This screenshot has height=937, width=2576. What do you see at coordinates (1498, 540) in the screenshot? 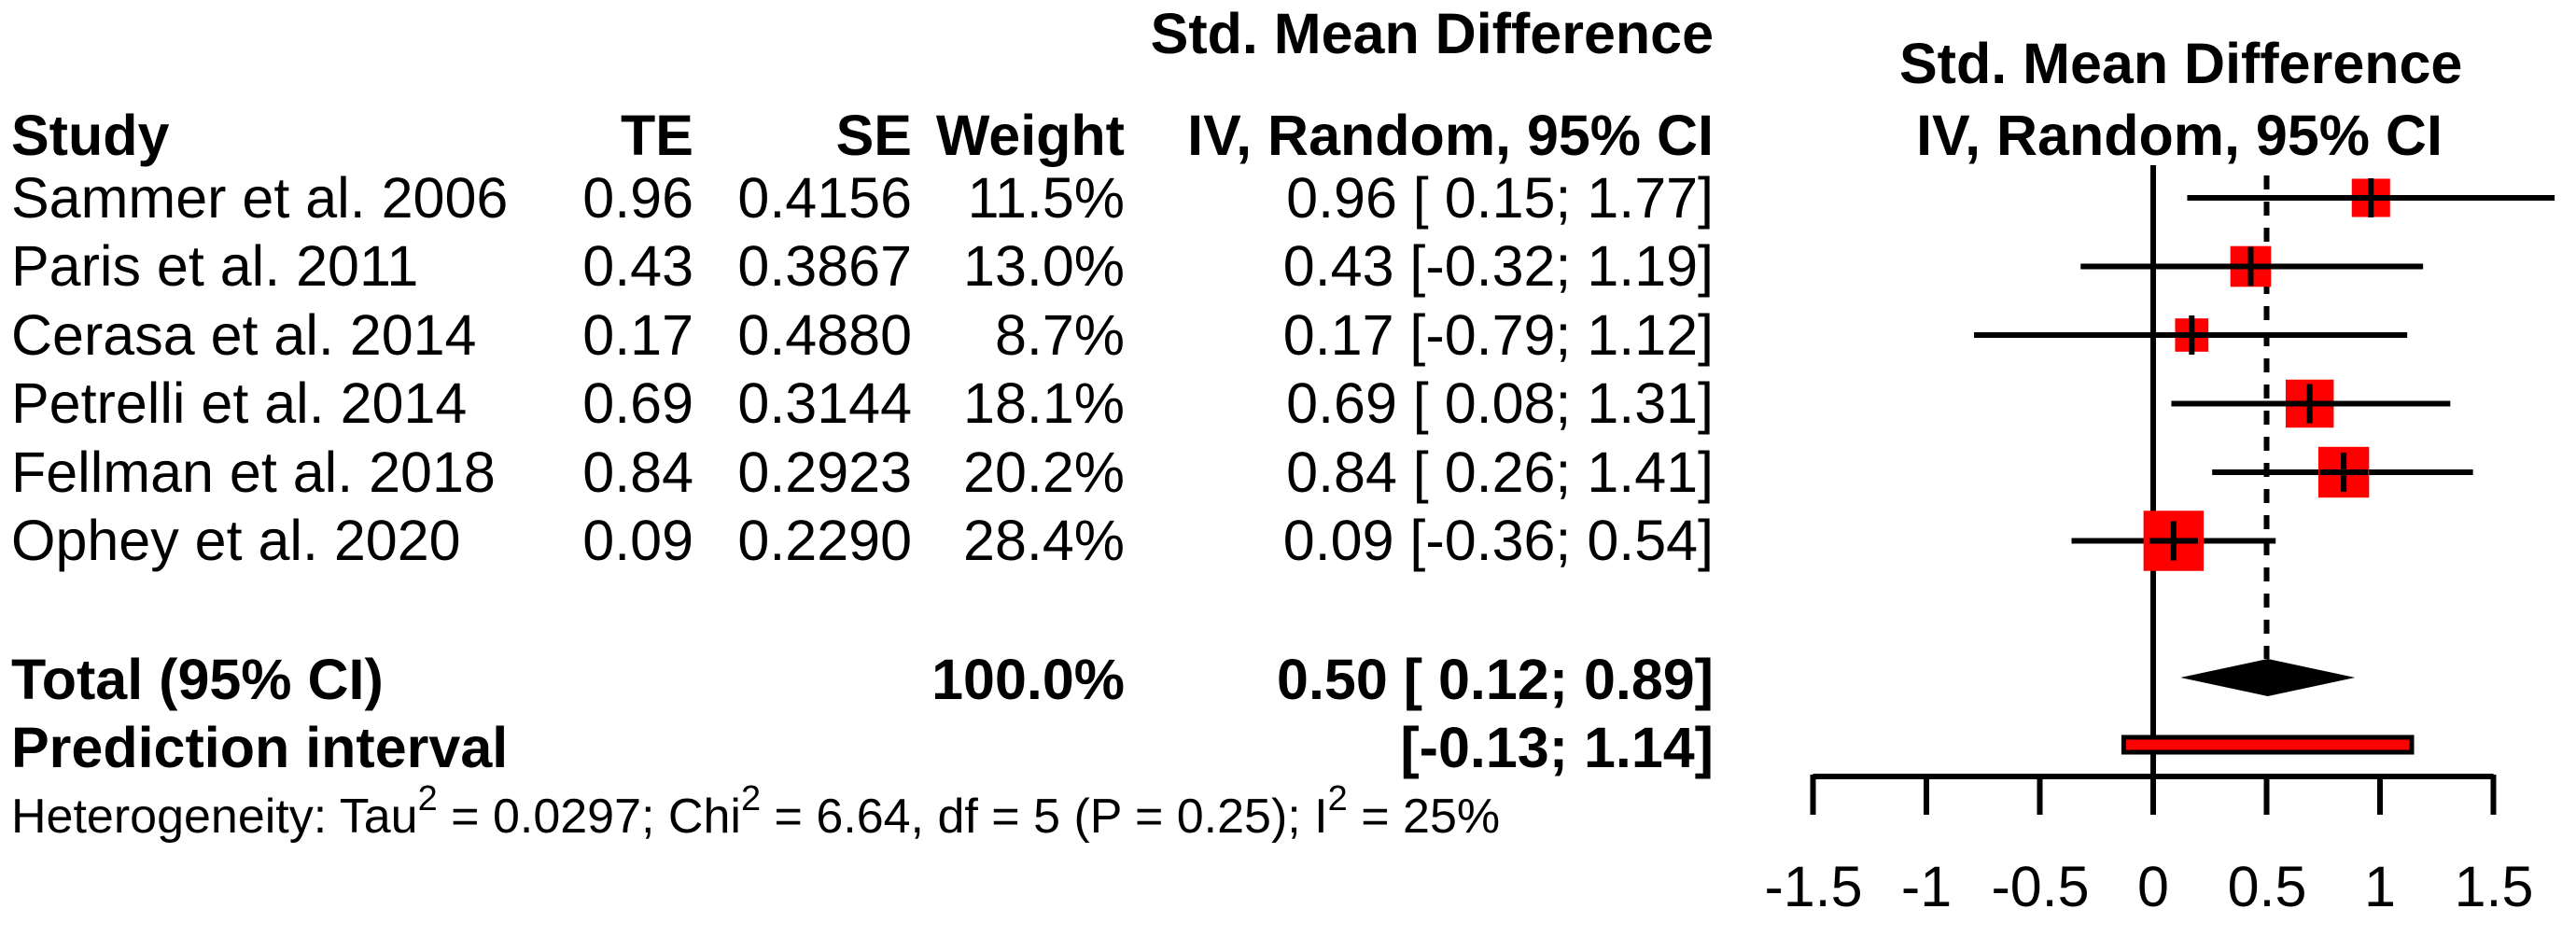
I see `ci-value: 0.09 [-0.36; 0.54]` at bounding box center [1498, 540].